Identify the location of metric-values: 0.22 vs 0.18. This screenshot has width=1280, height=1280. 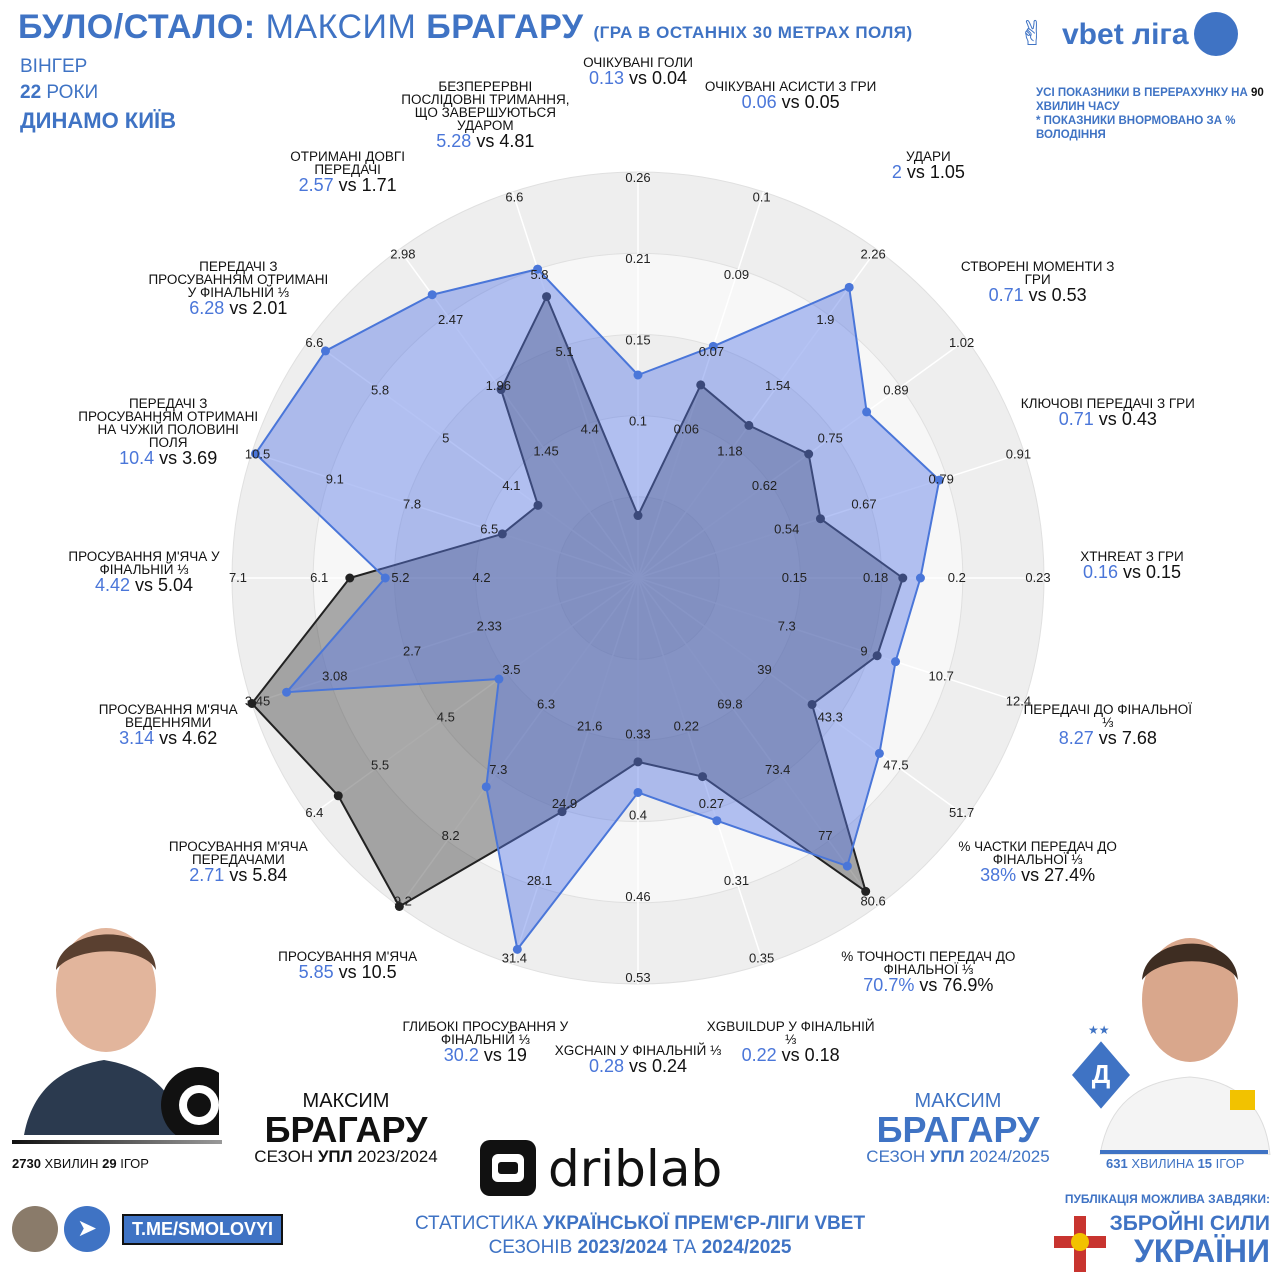
(791, 1055).